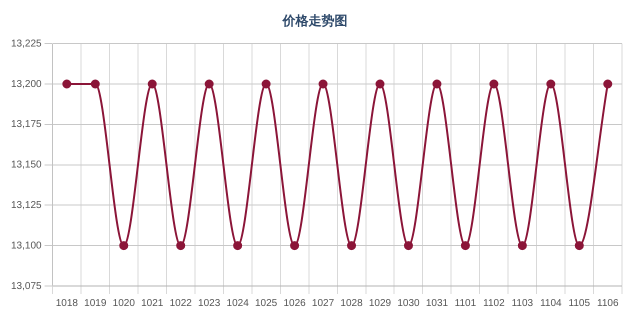 This screenshot has height=320, width=640. I want to click on x-tick-label: 1029, so click(380, 303).